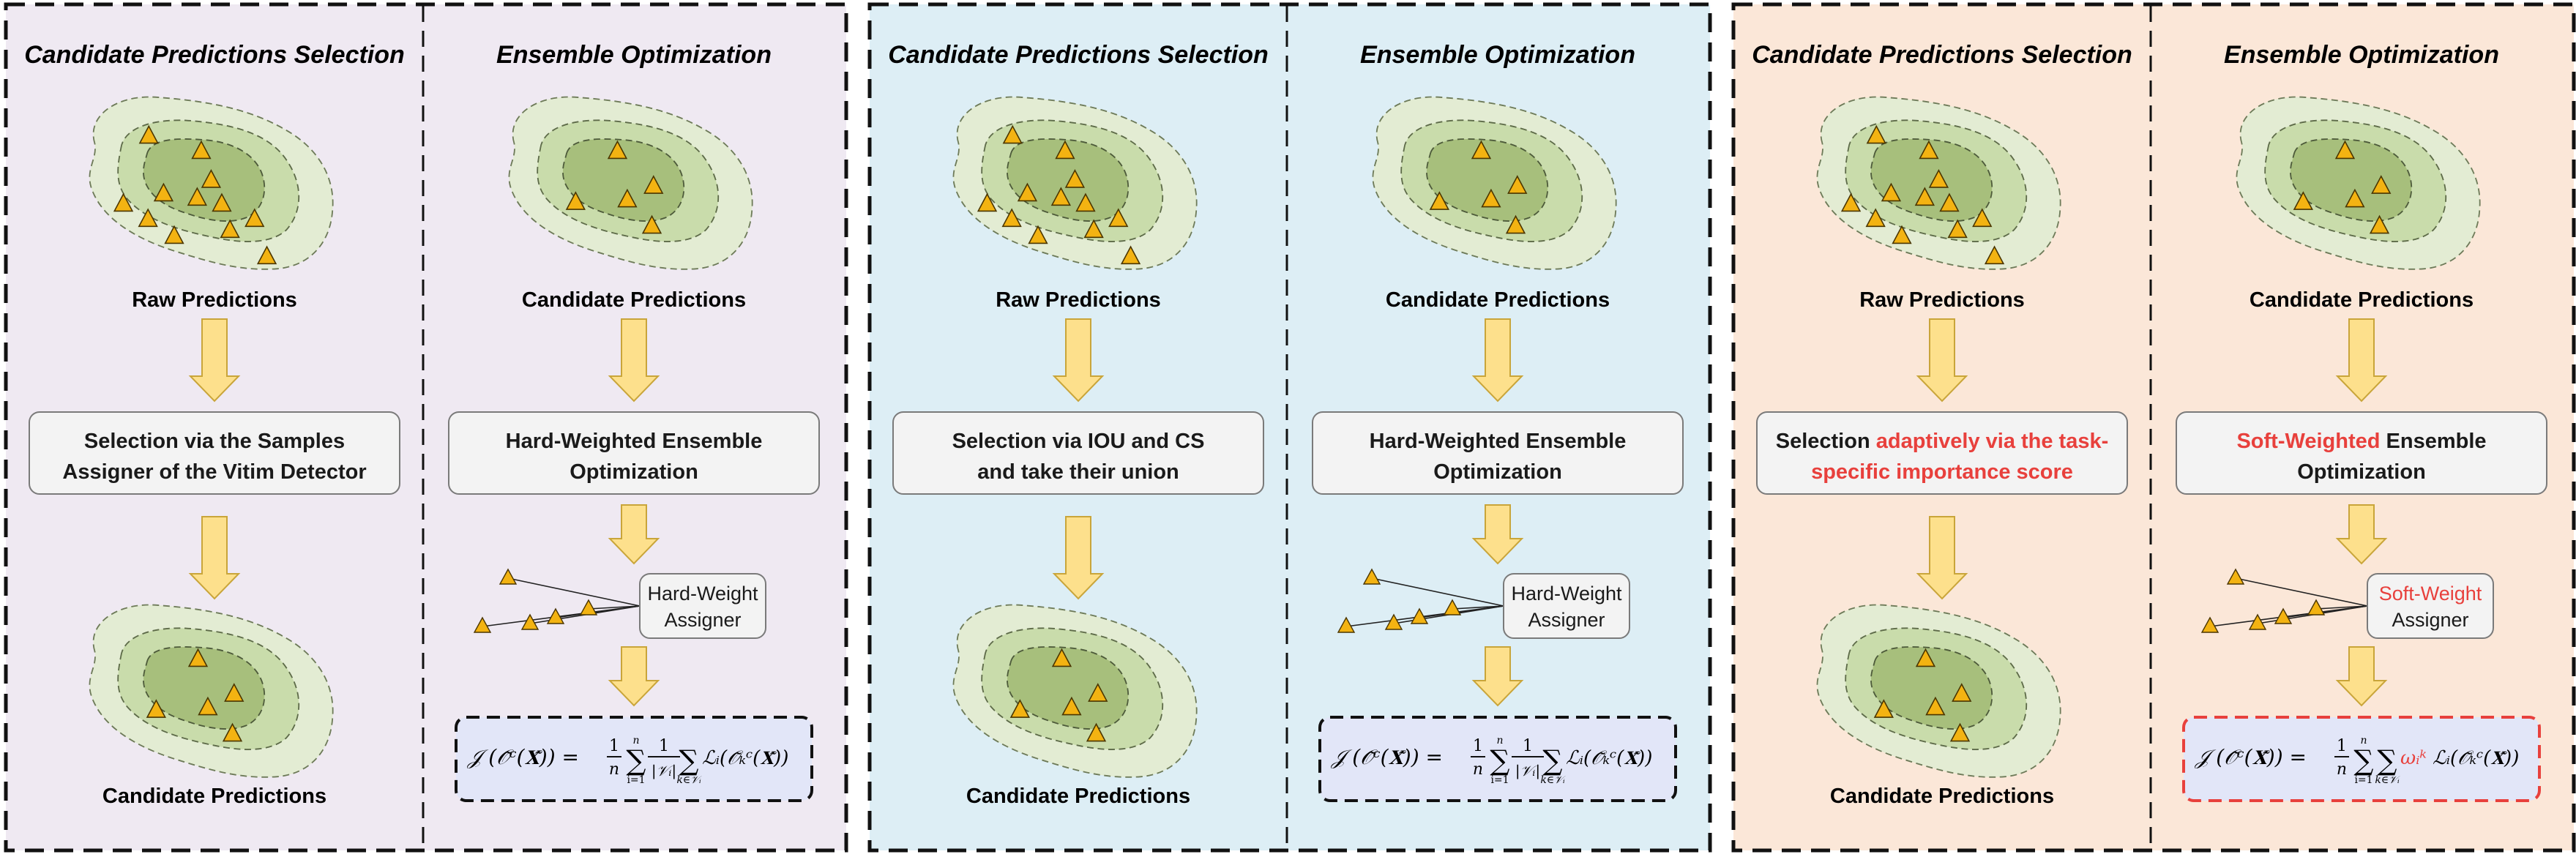 Image resolution: width=2576 pixels, height=857 pixels. Describe the element at coordinates (2430, 594) in the screenshot. I see `assigner-label-line1: Soft-Weight` at that location.